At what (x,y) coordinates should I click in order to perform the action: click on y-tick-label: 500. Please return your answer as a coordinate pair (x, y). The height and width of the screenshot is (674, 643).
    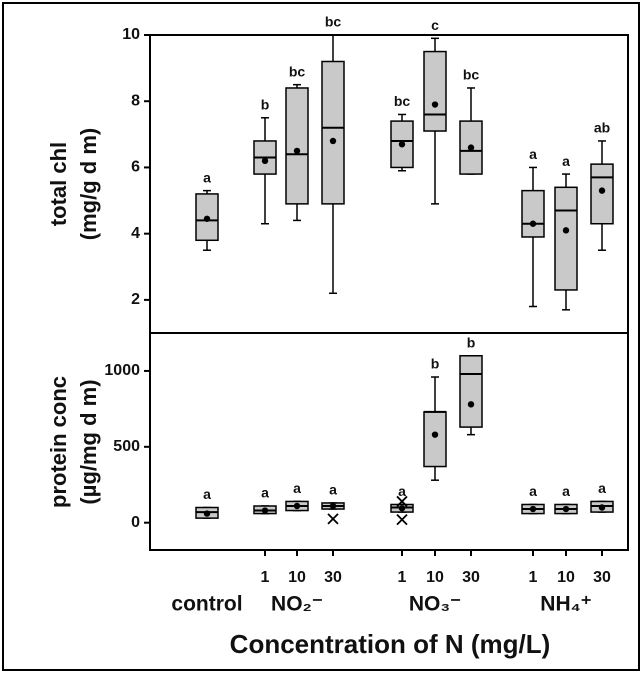
    Looking at the image, I should click on (126, 446).